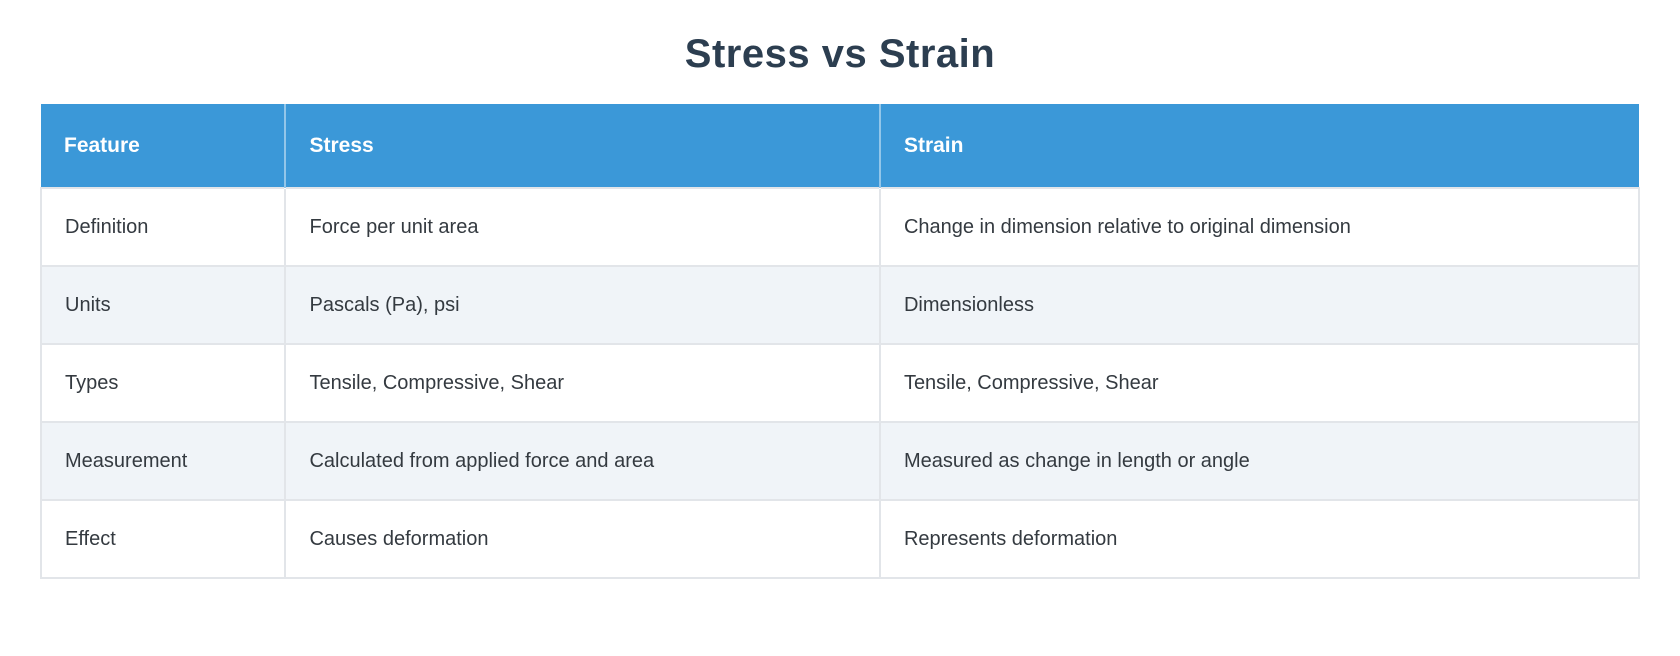 This screenshot has width=1680, height=656. Describe the element at coordinates (163, 227) in the screenshot. I see `cell-feature: Definition` at that location.